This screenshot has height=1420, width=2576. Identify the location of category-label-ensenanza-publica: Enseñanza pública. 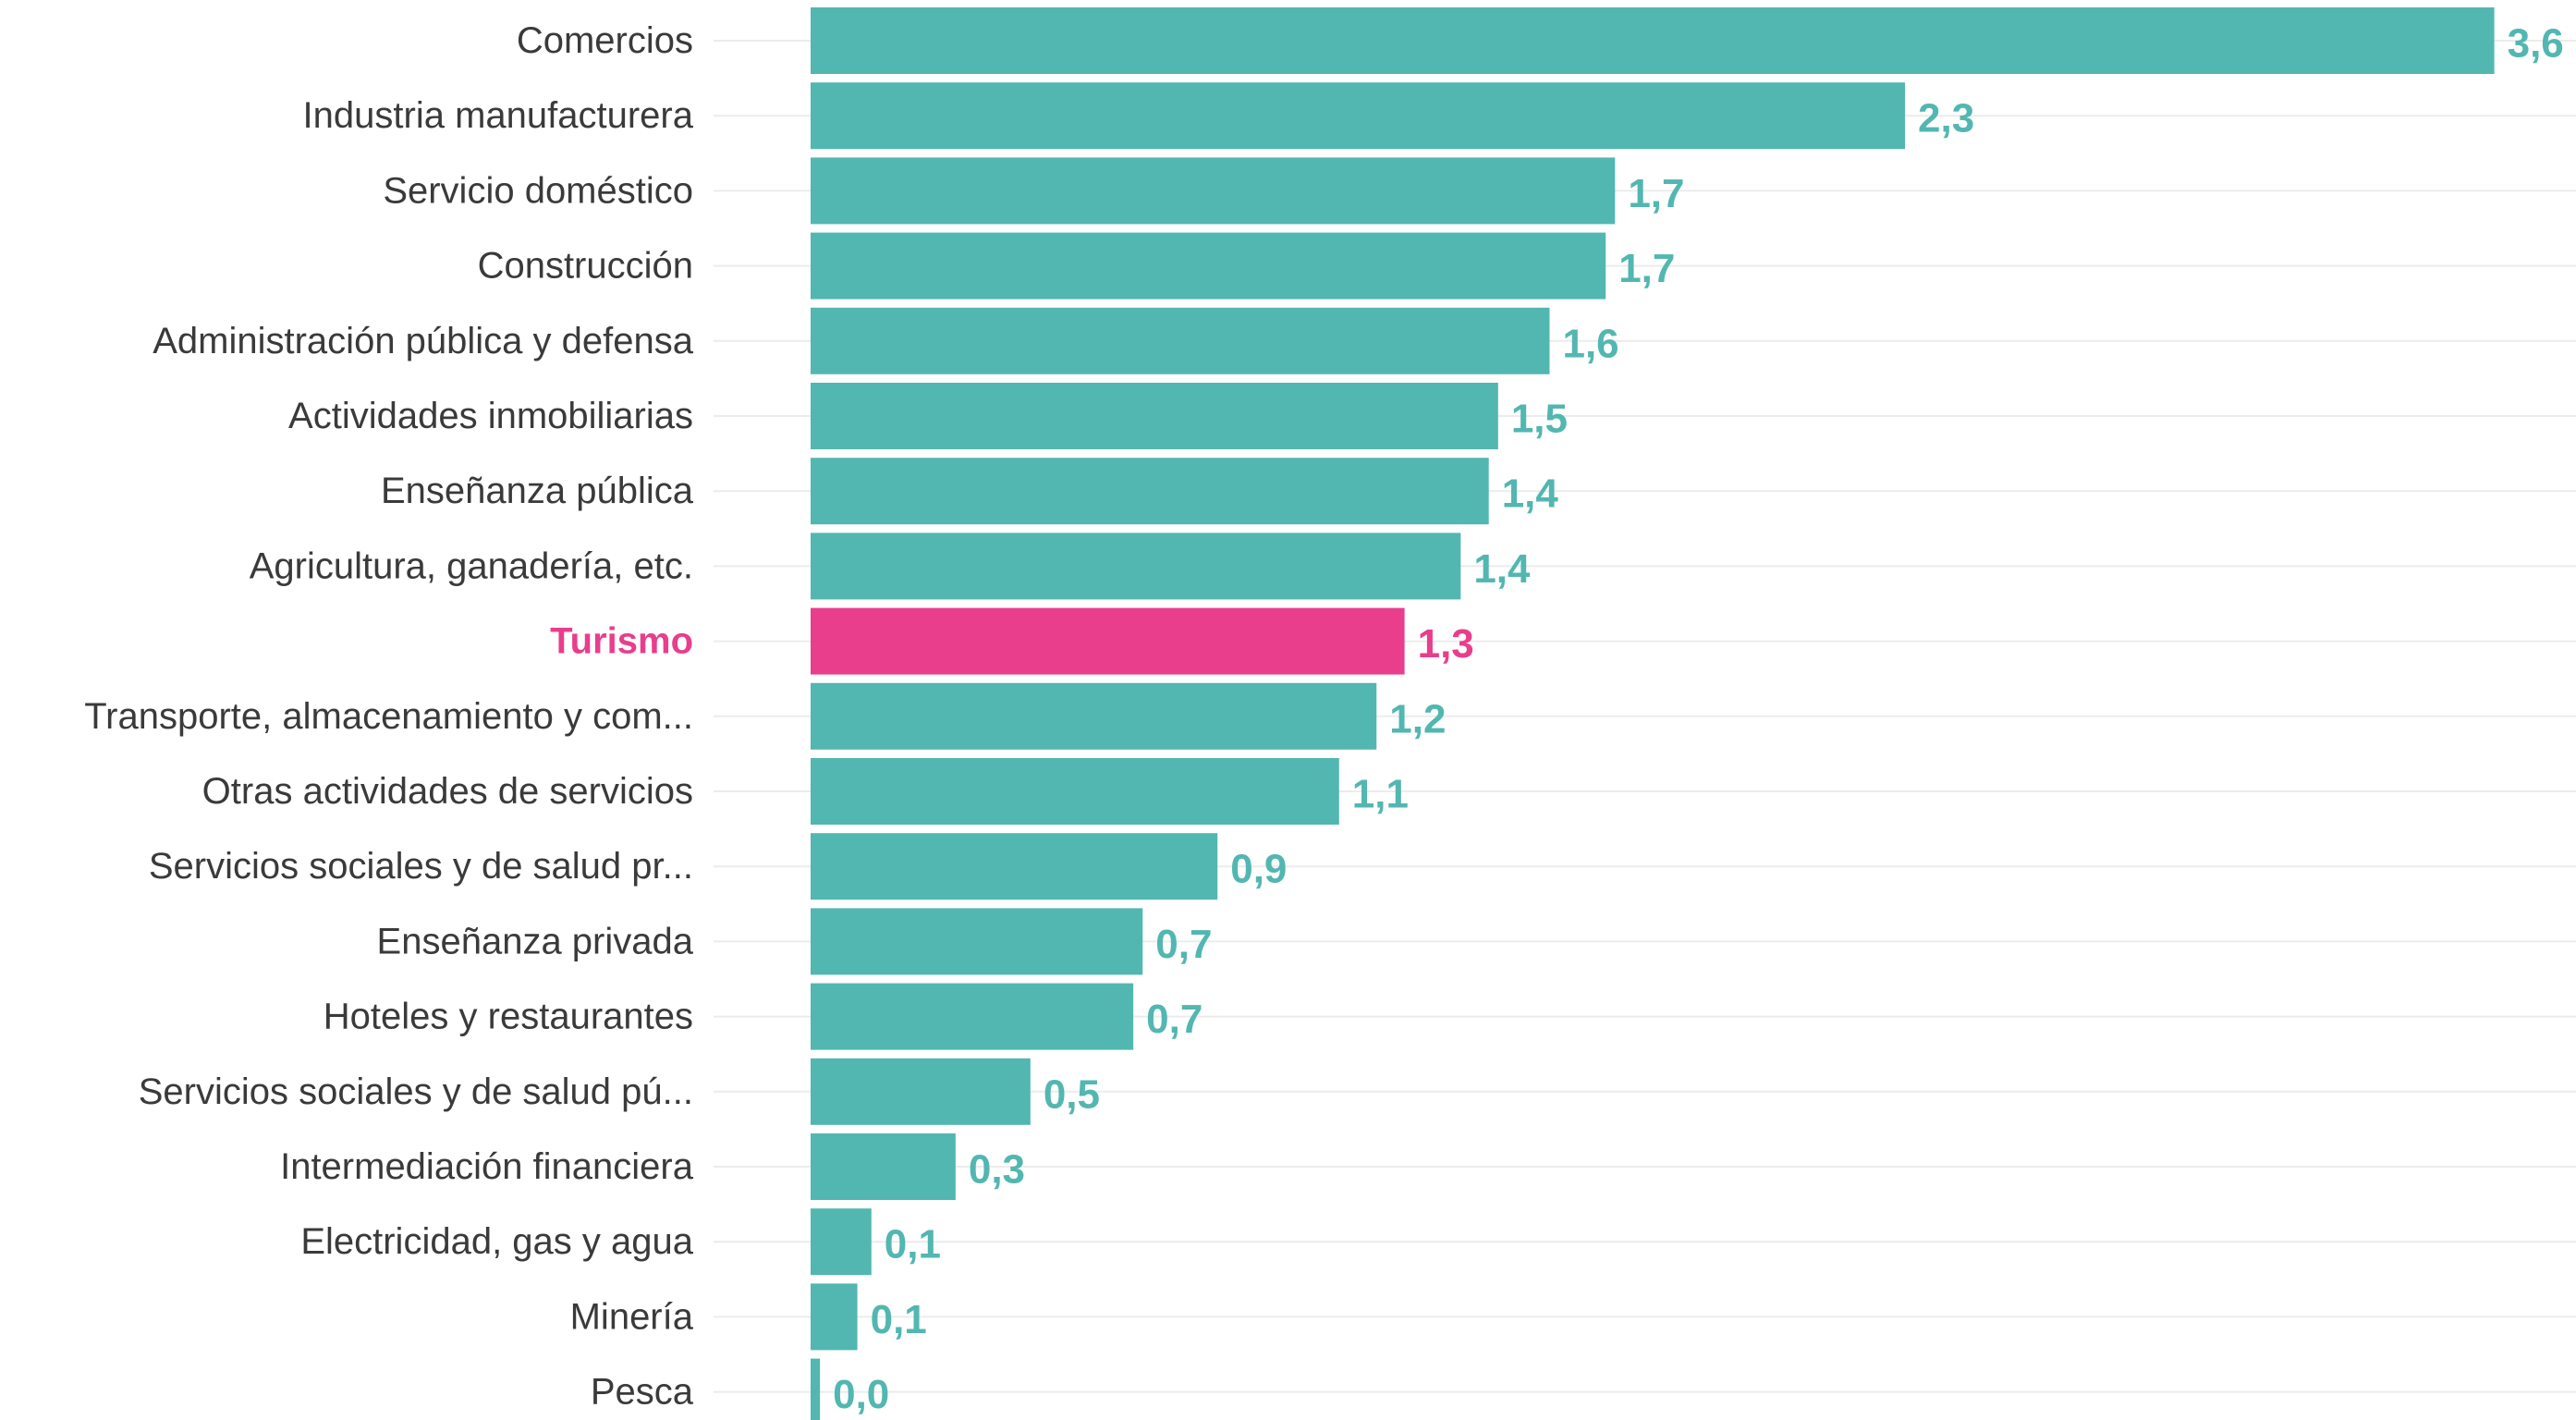
(537, 491).